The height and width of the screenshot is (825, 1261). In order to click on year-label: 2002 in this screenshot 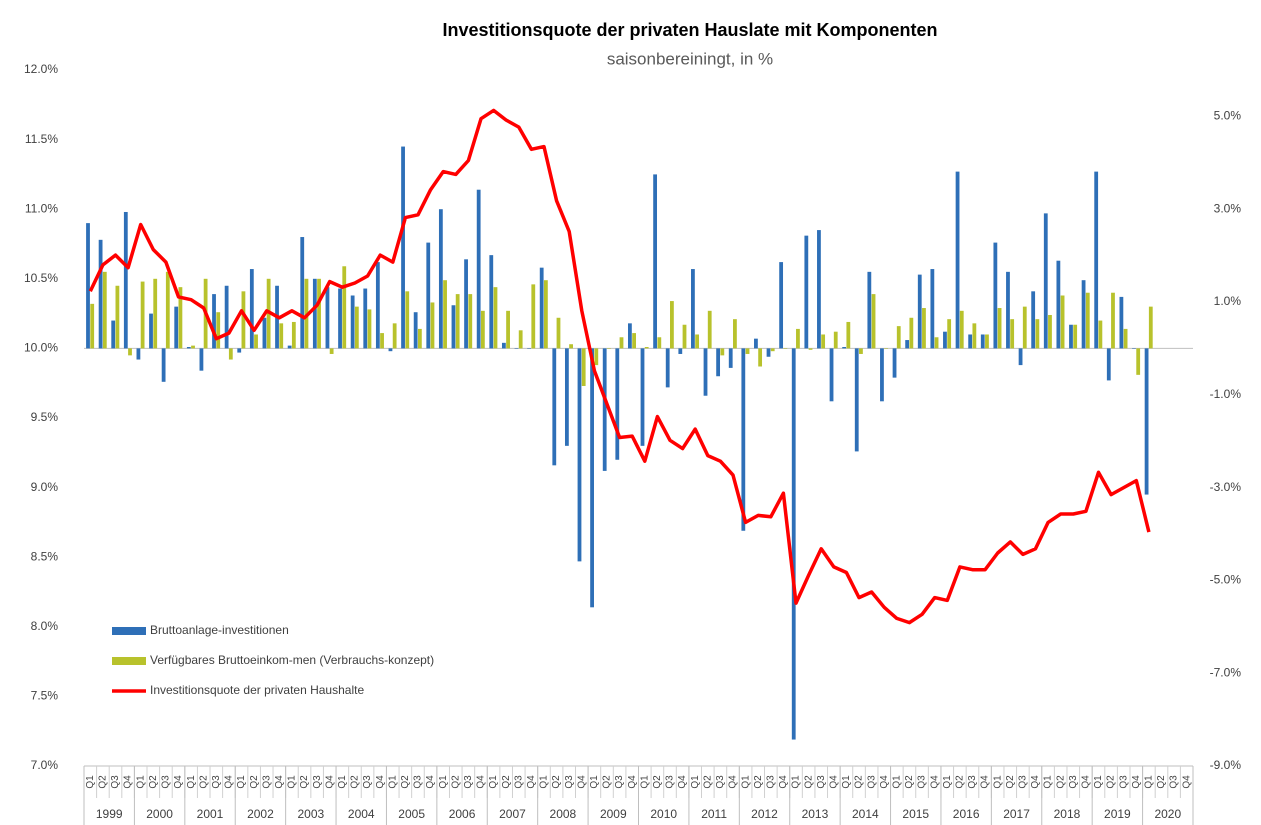, I will do `click(260, 814)`.